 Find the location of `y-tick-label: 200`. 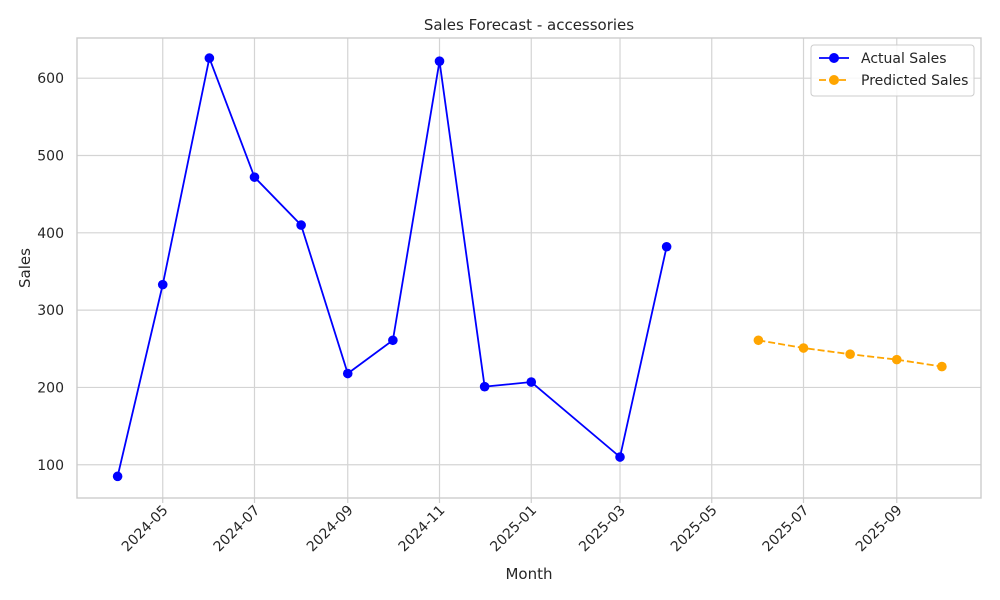

y-tick-label: 200 is located at coordinates (50, 388).